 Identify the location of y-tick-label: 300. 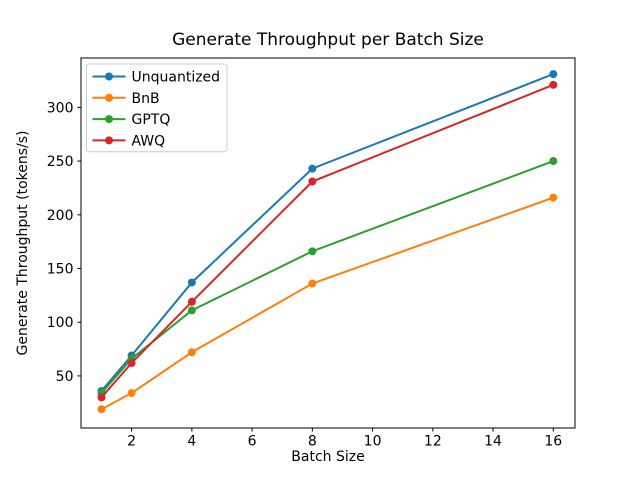
(60, 108).